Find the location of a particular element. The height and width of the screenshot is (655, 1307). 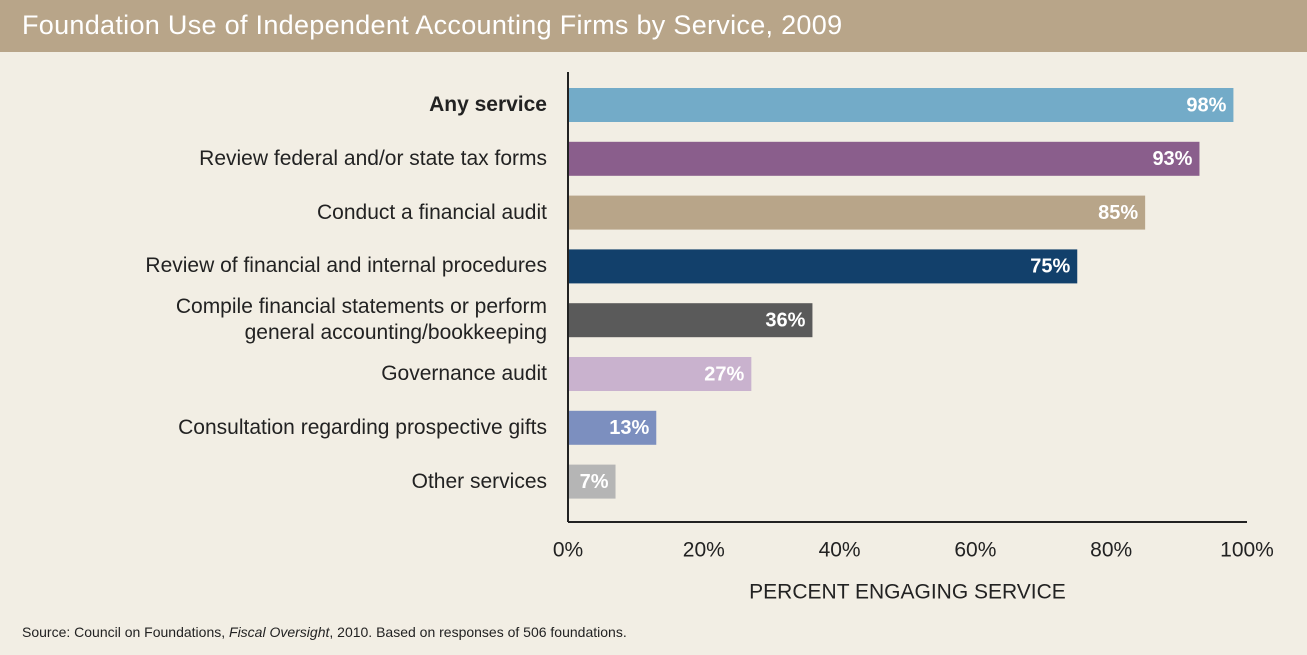

y-tick-label: Consultation regarding prospective gifts is located at coordinates (362, 427).